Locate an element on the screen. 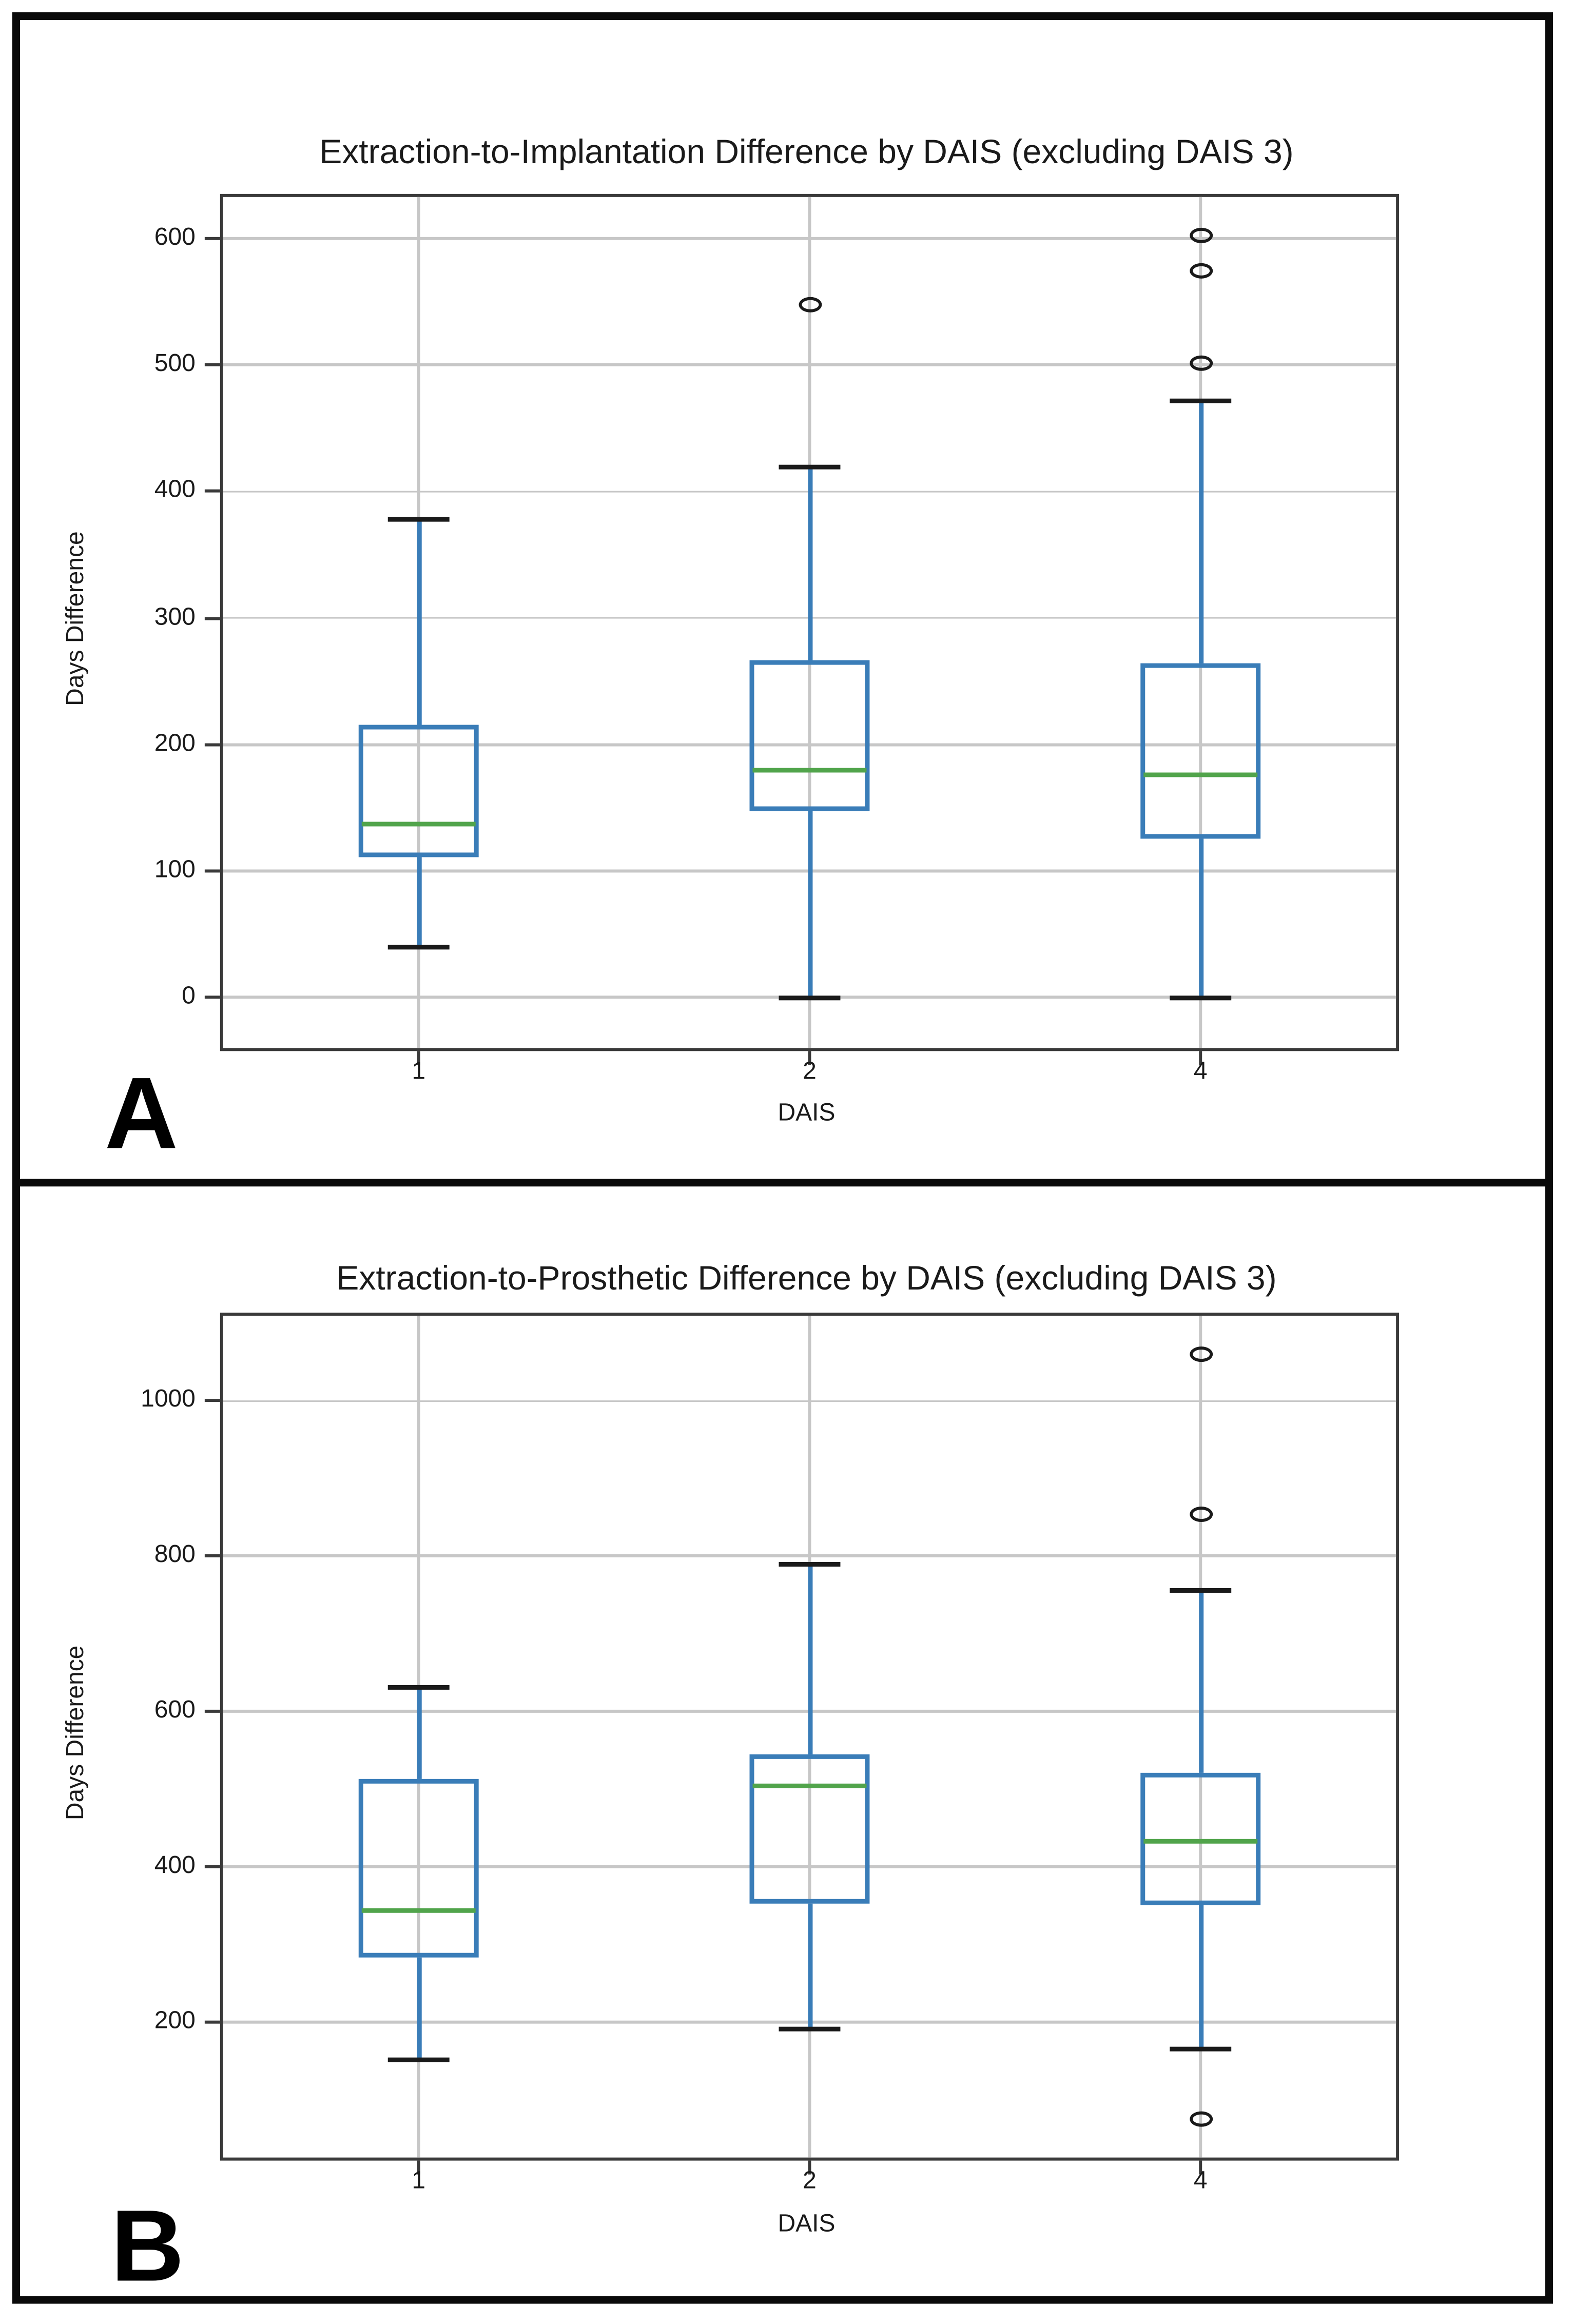  panel-b-x-axis-label: DAIS is located at coordinates (807, 2224).